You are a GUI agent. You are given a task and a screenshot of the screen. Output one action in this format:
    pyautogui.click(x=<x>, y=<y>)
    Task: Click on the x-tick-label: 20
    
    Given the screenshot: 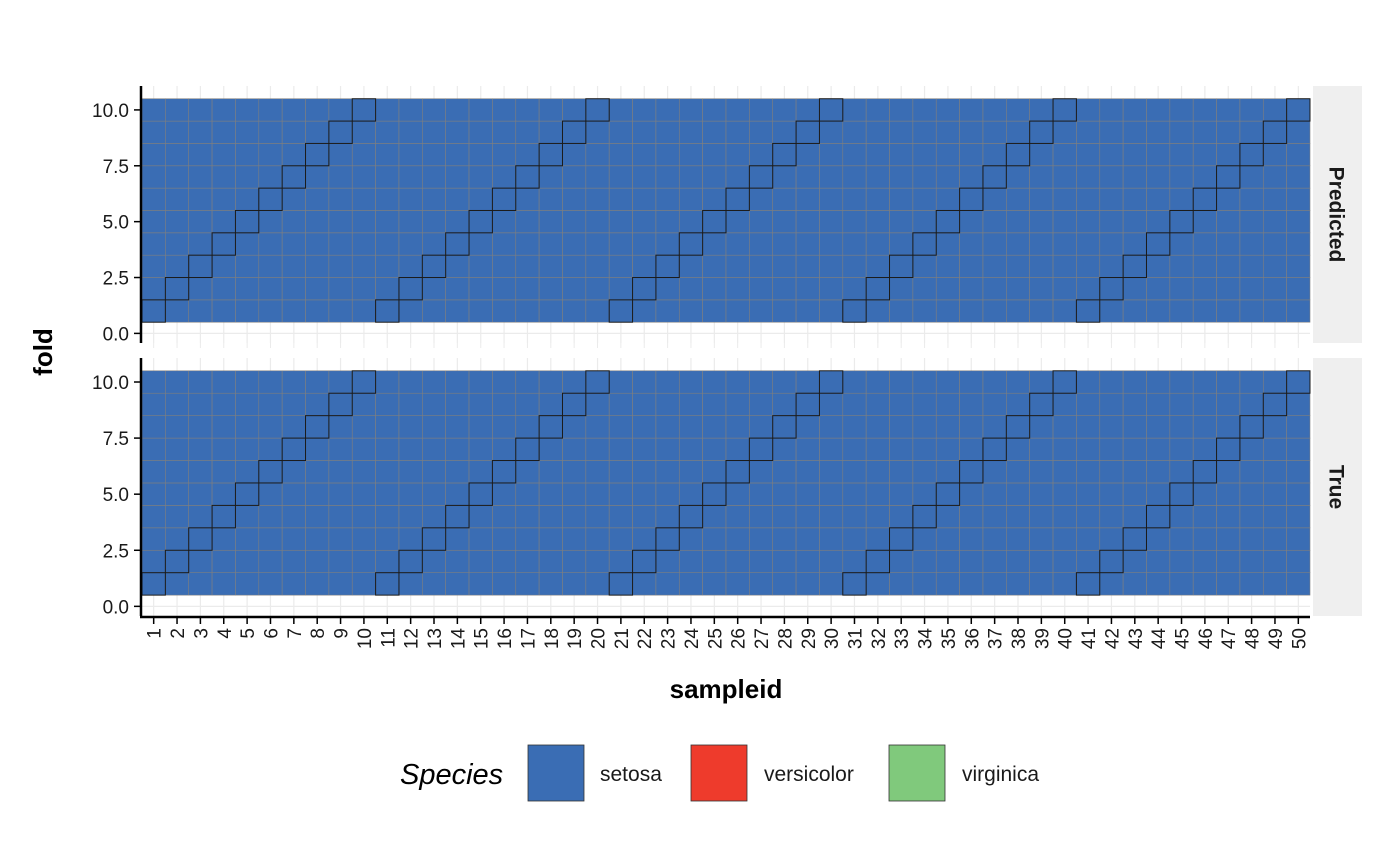 What is the action you would take?
    pyautogui.click(x=599, y=638)
    